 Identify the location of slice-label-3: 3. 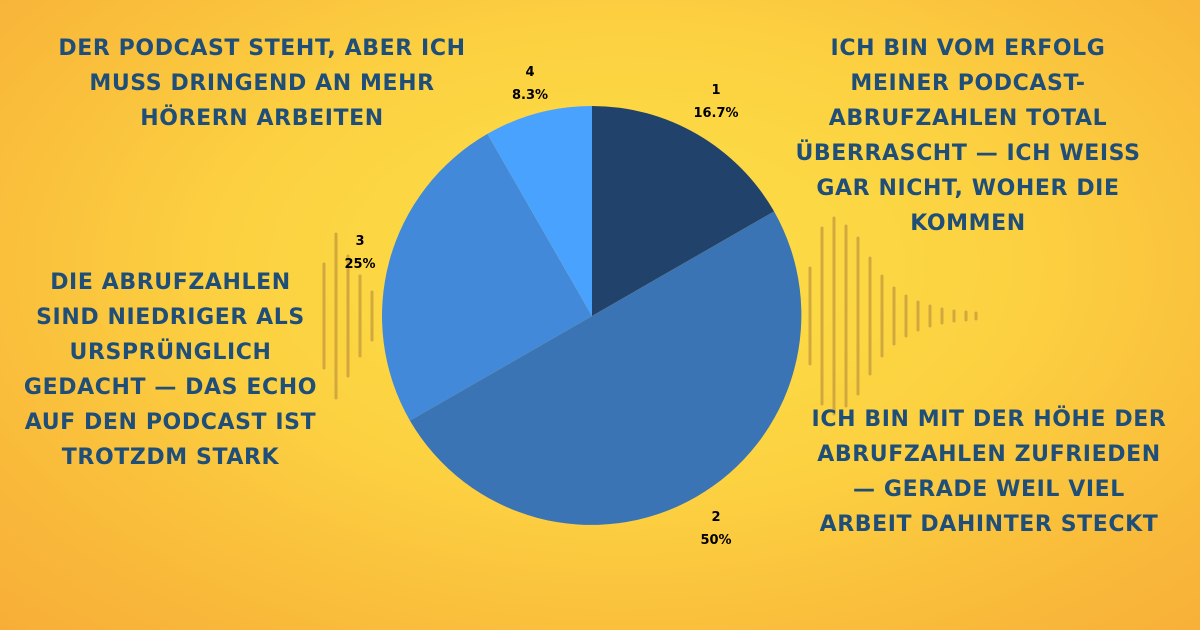
(359, 241).